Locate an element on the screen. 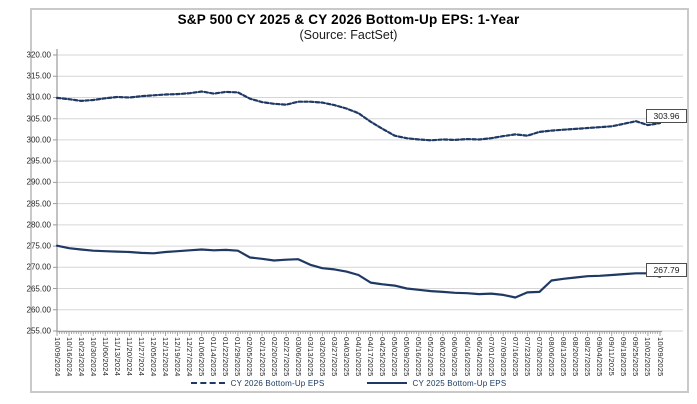 The height and width of the screenshot is (404, 697). x-tick-label: 11/13/2024 is located at coordinates (117, 356).